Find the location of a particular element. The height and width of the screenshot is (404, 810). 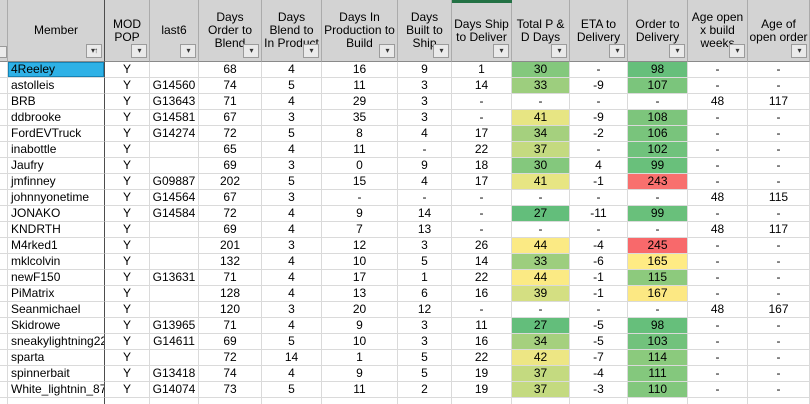

cell-days_ship_to_deliver: 22 is located at coordinates (482, 150).